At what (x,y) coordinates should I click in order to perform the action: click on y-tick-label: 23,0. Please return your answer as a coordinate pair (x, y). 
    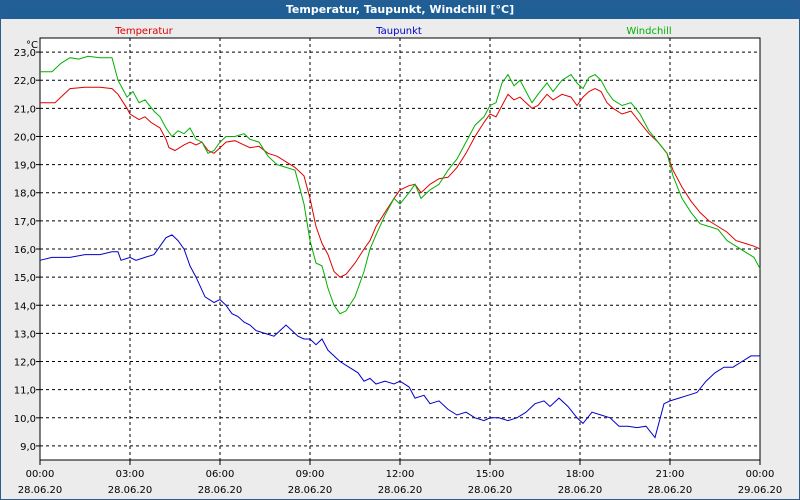
    Looking at the image, I should click on (25, 53).